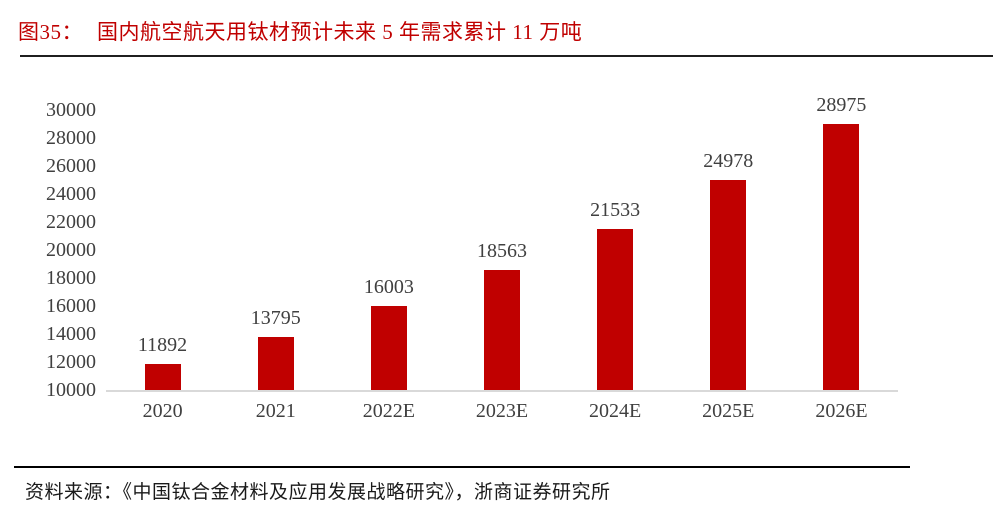 This screenshot has height=511, width=1000. Describe the element at coordinates (71, 306) in the screenshot. I see `y-axis-tick-label: 16000` at that location.